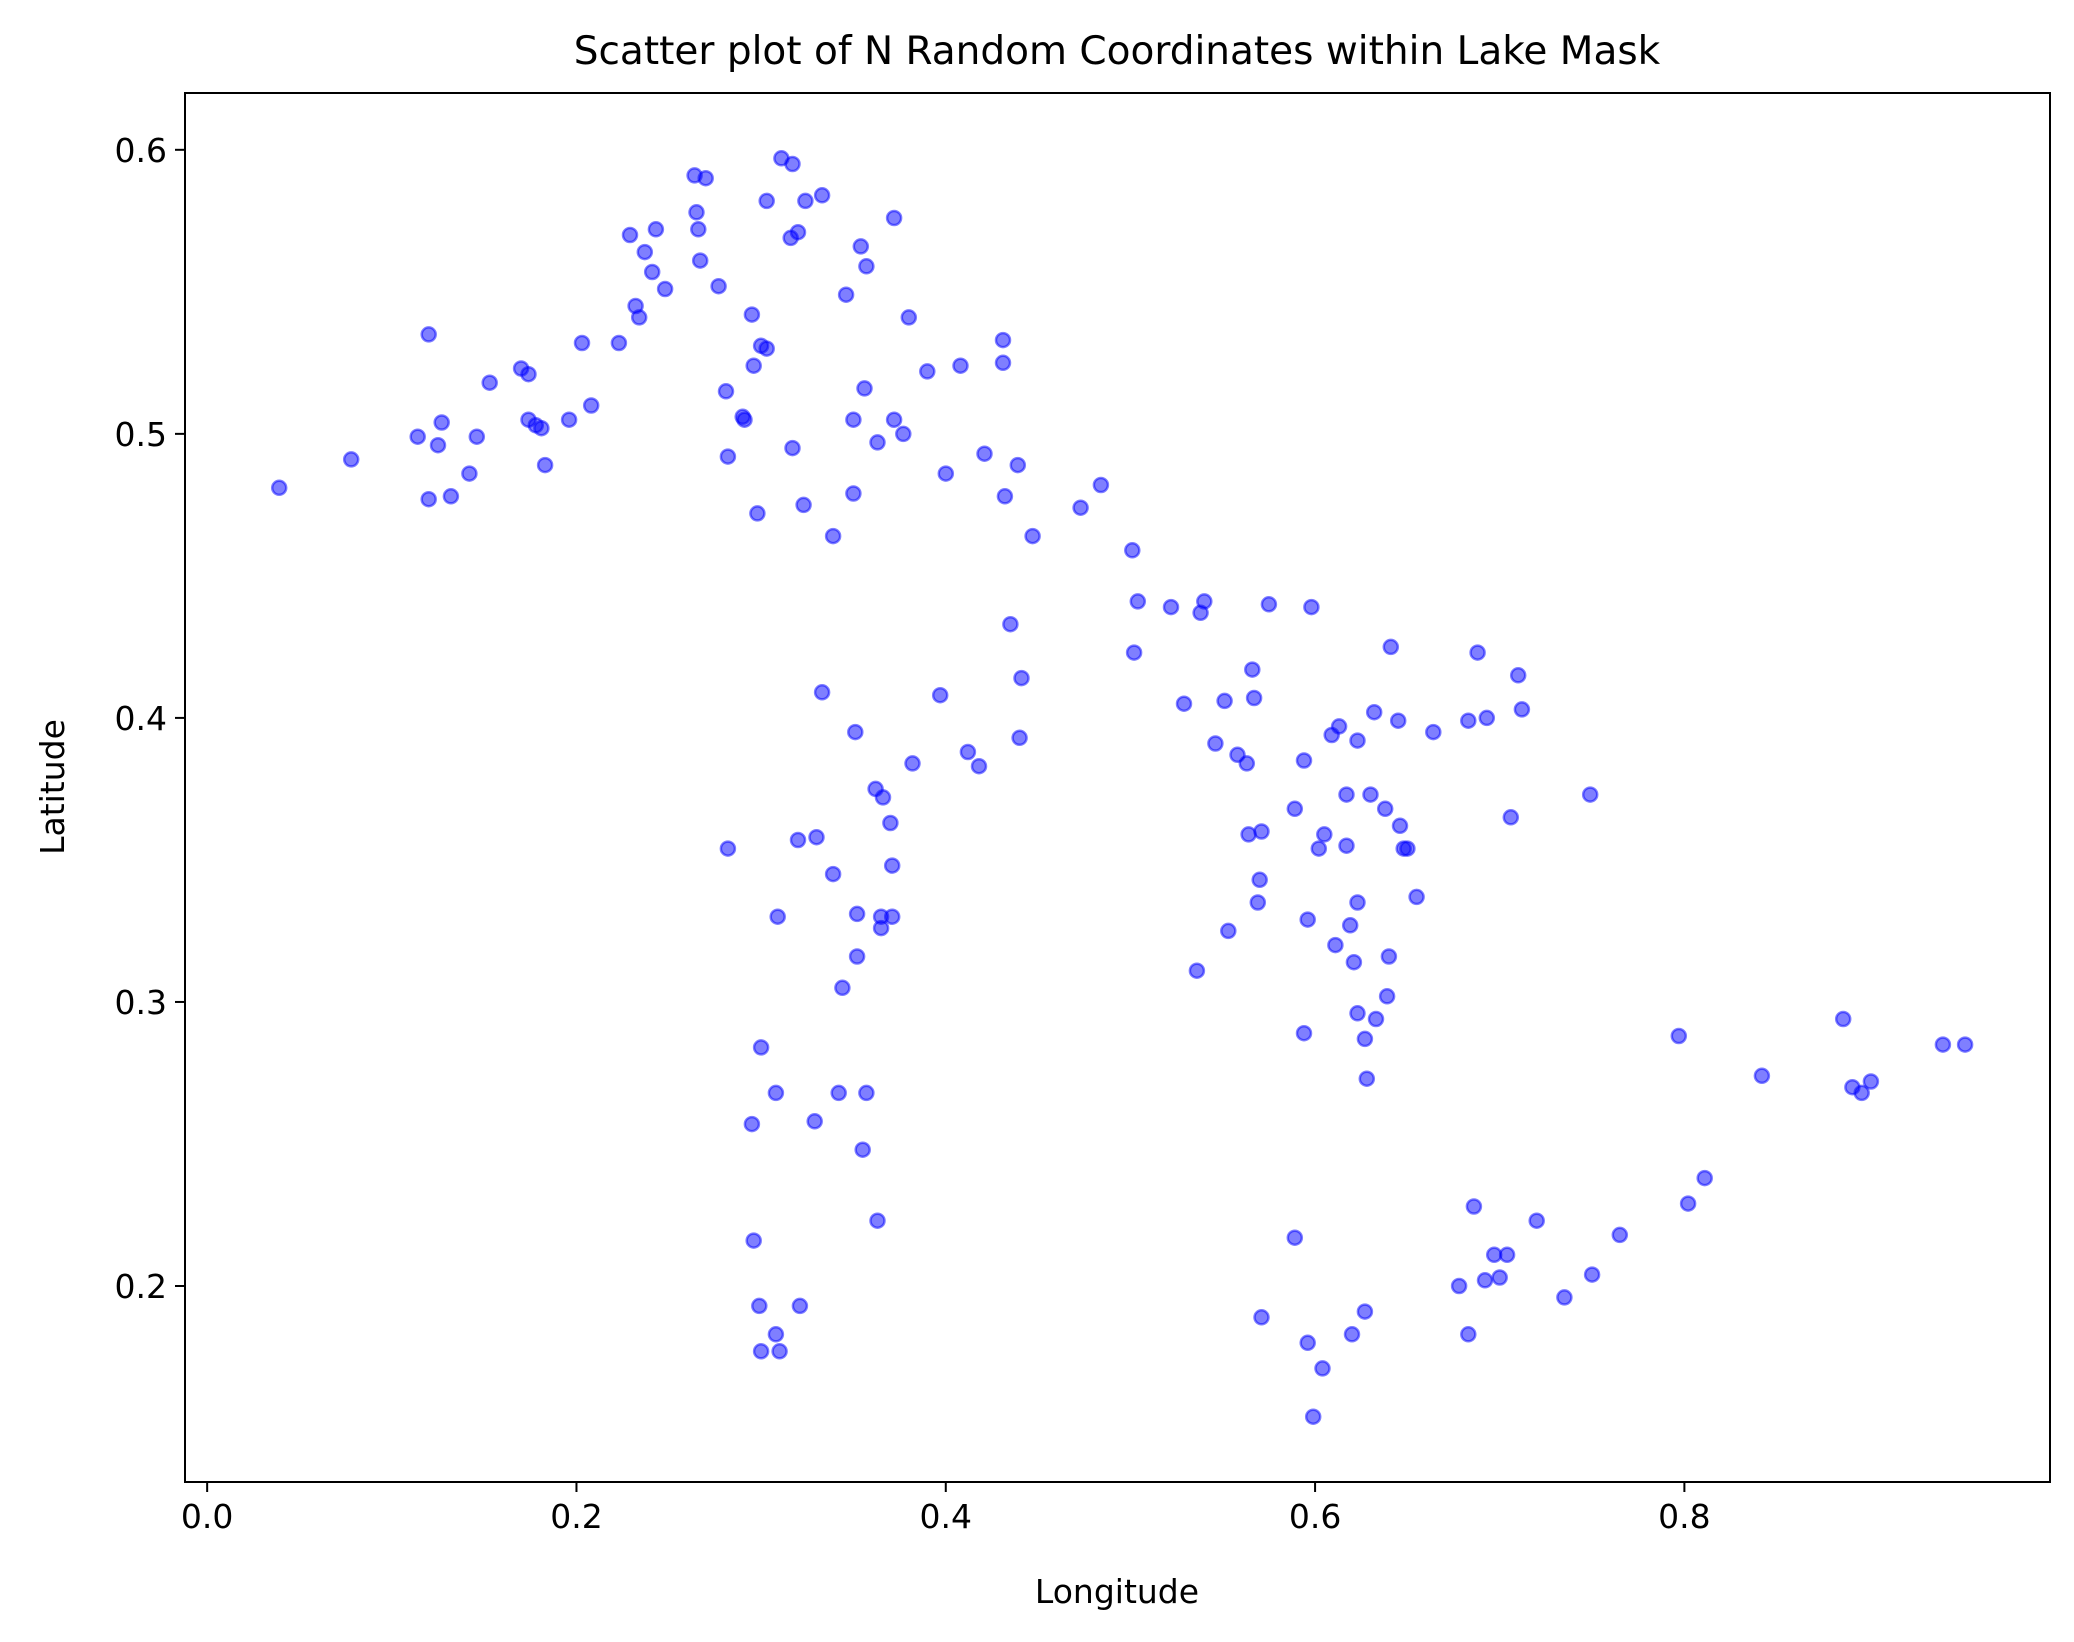 The width and height of the screenshot is (2074, 1642). Describe the element at coordinates (1117, 1591) in the screenshot. I see `x-axis-label: Longitude` at that location.